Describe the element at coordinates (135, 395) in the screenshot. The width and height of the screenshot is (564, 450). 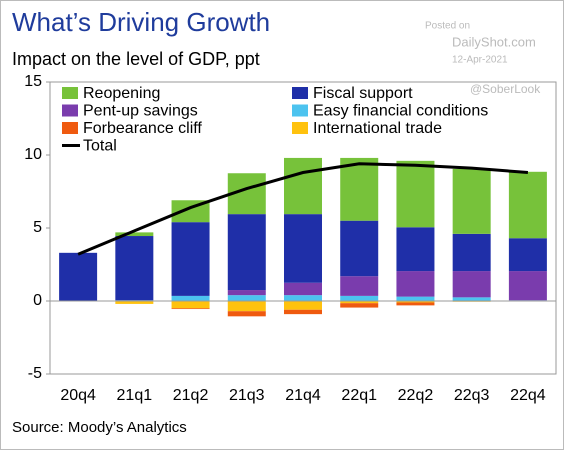
I see `x-tick-label: 21q1` at that location.